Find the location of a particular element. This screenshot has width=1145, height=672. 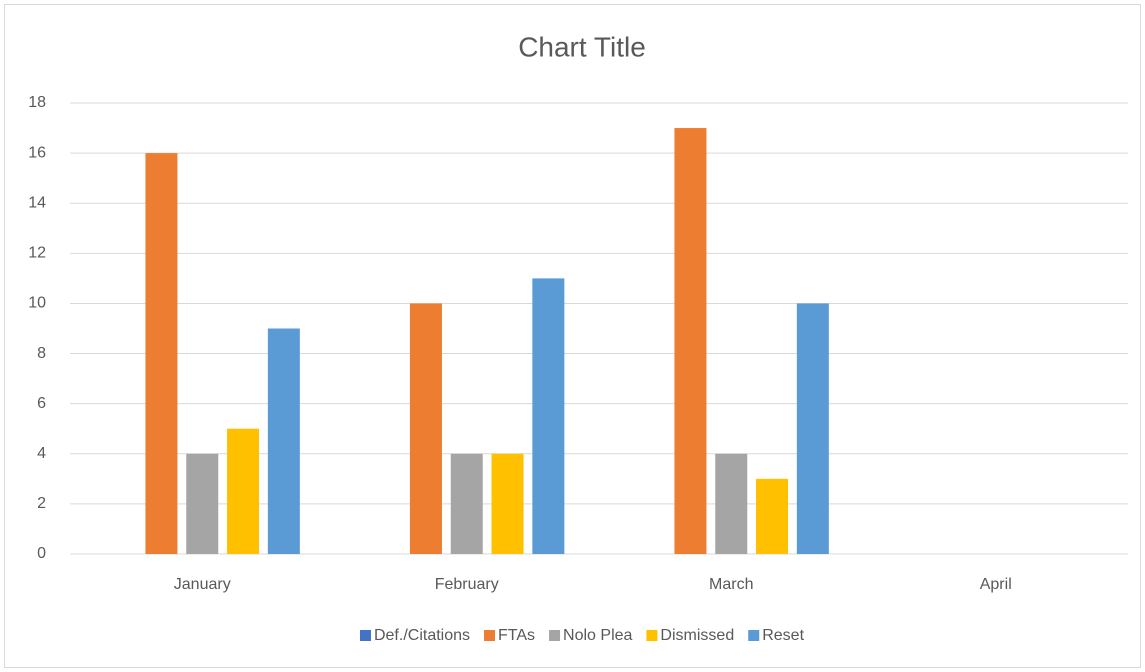

y-tick-label: 18 is located at coordinates (37, 102).